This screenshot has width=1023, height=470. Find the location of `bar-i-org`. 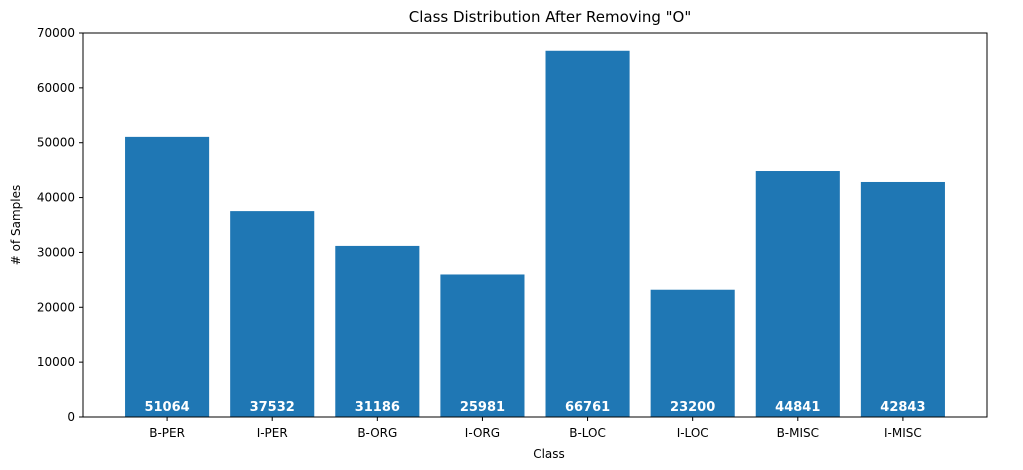

bar-i-org is located at coordinates (482, 345).